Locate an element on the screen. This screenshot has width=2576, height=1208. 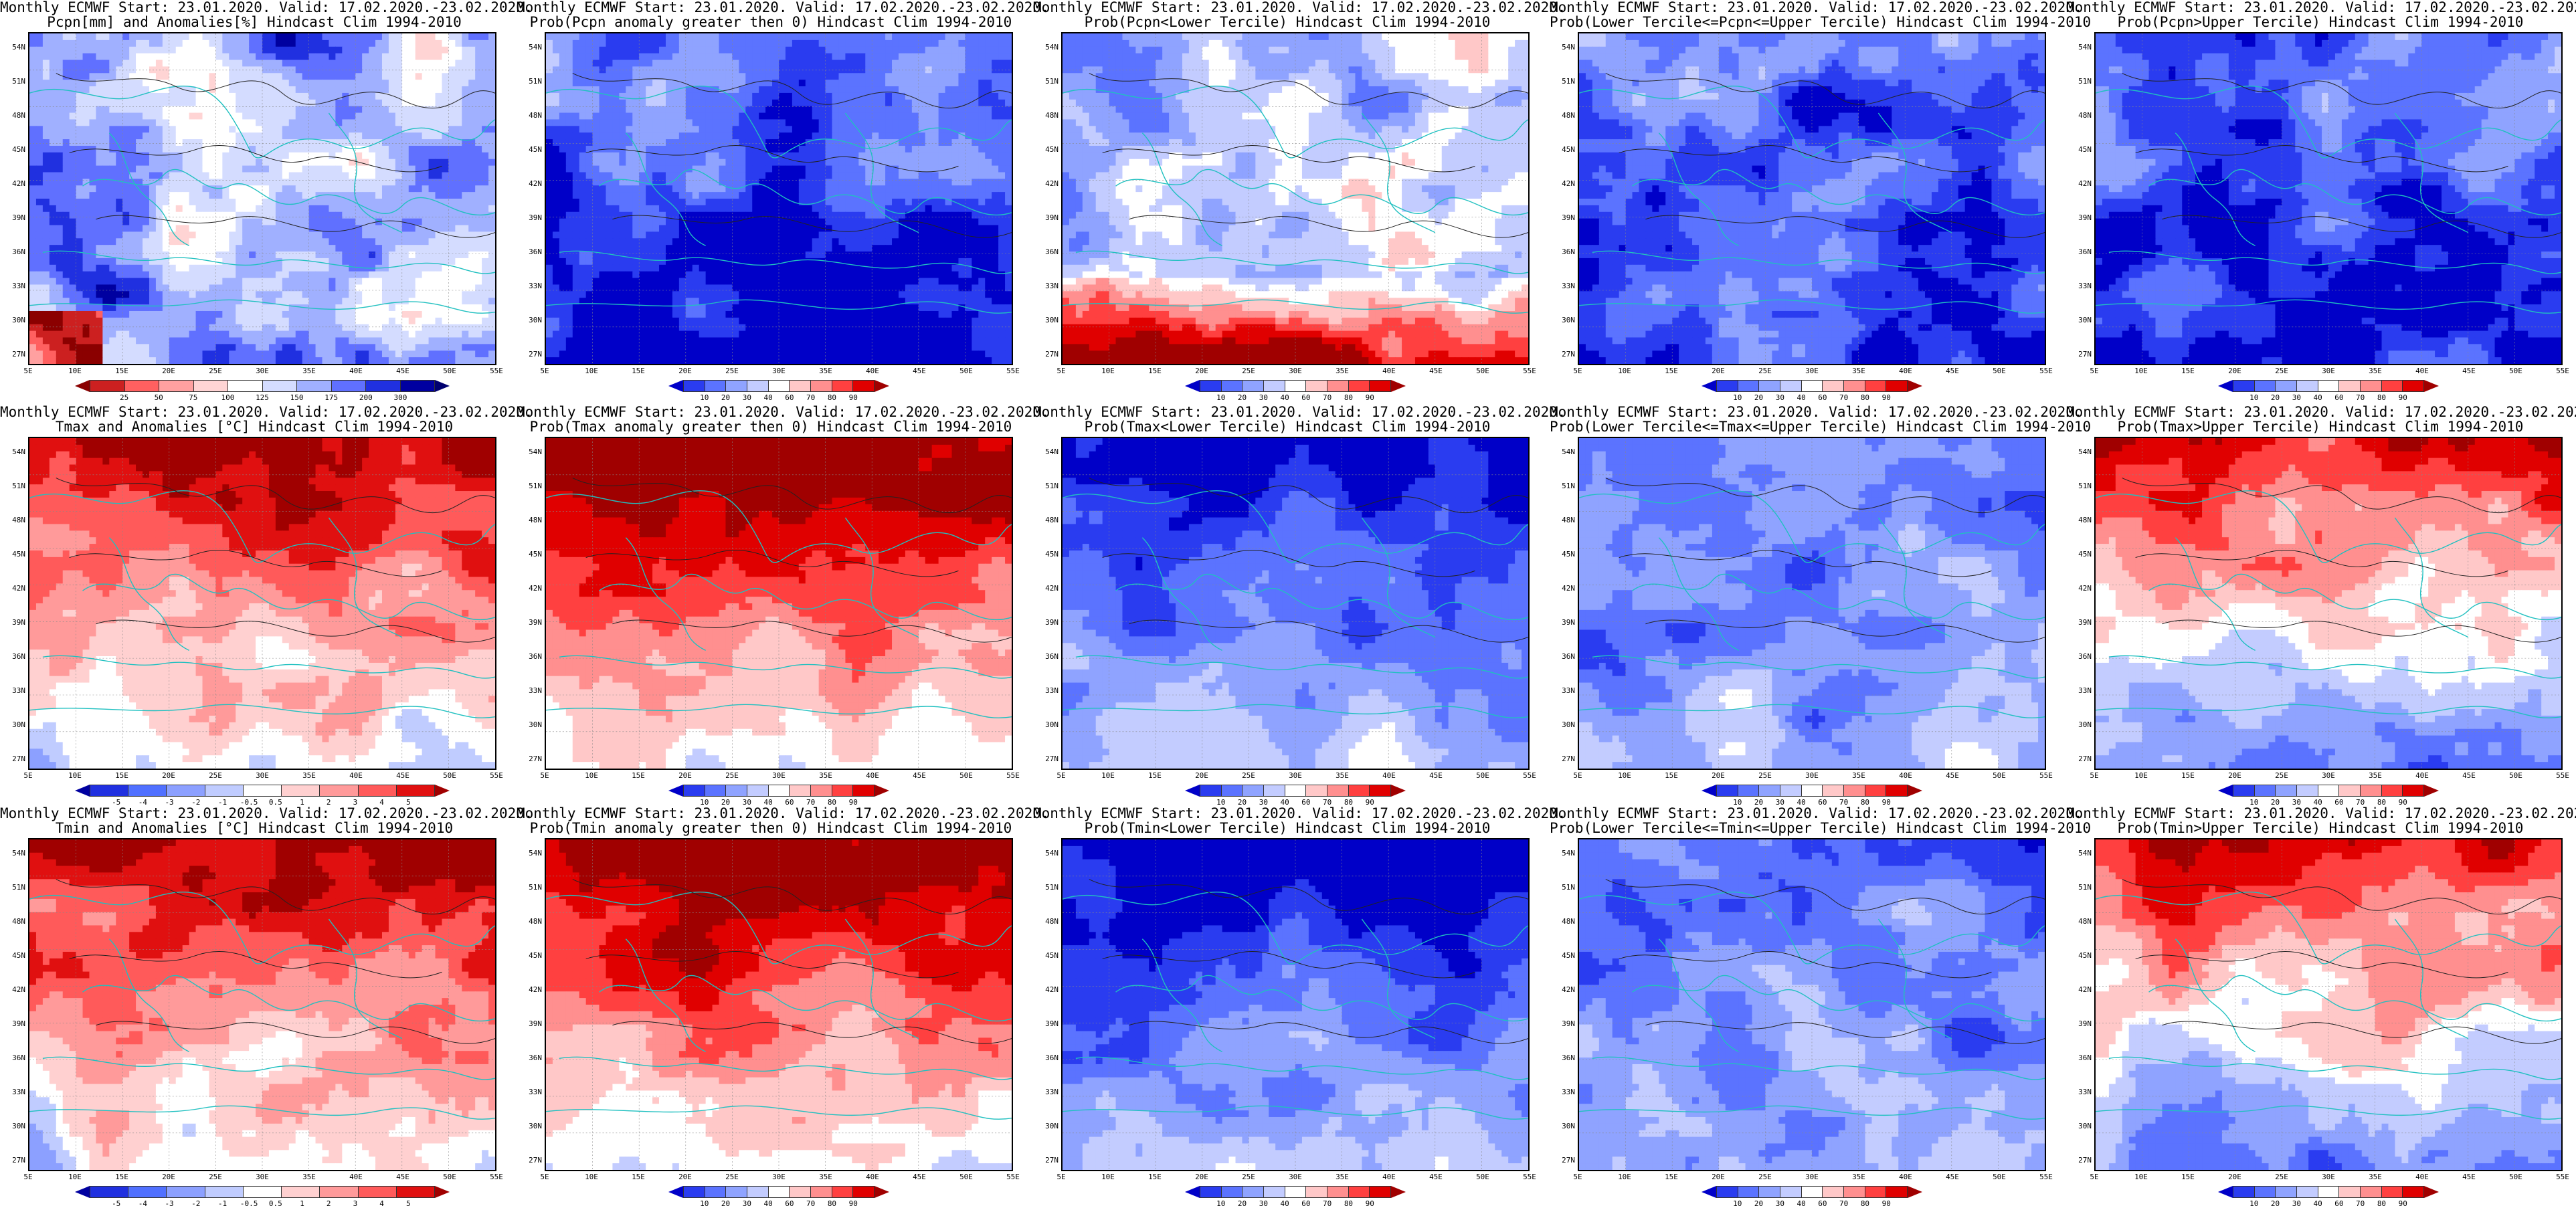
longitude-label: 5E is located at coordinates (2094, 371).